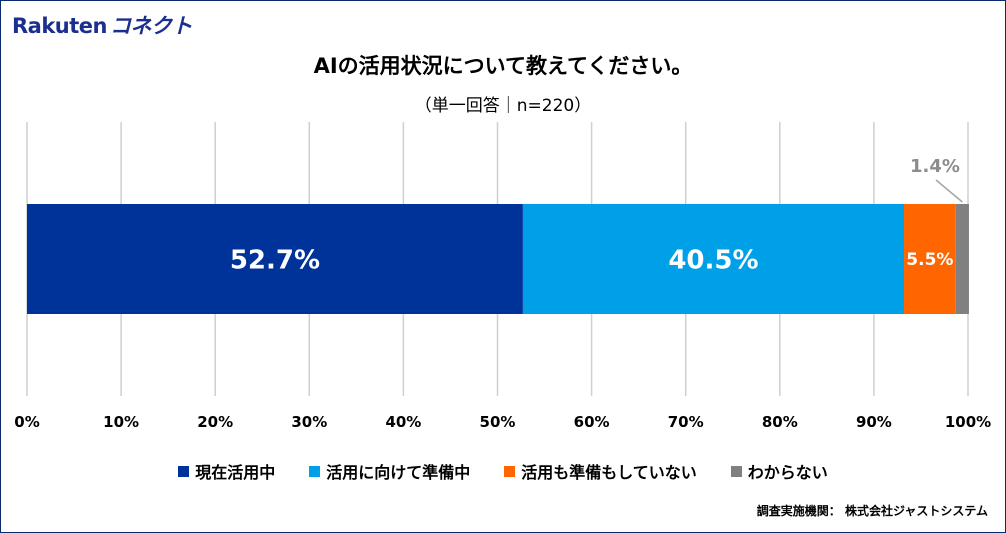  I want to click on data-label: 5.5%, so click(929, 260).